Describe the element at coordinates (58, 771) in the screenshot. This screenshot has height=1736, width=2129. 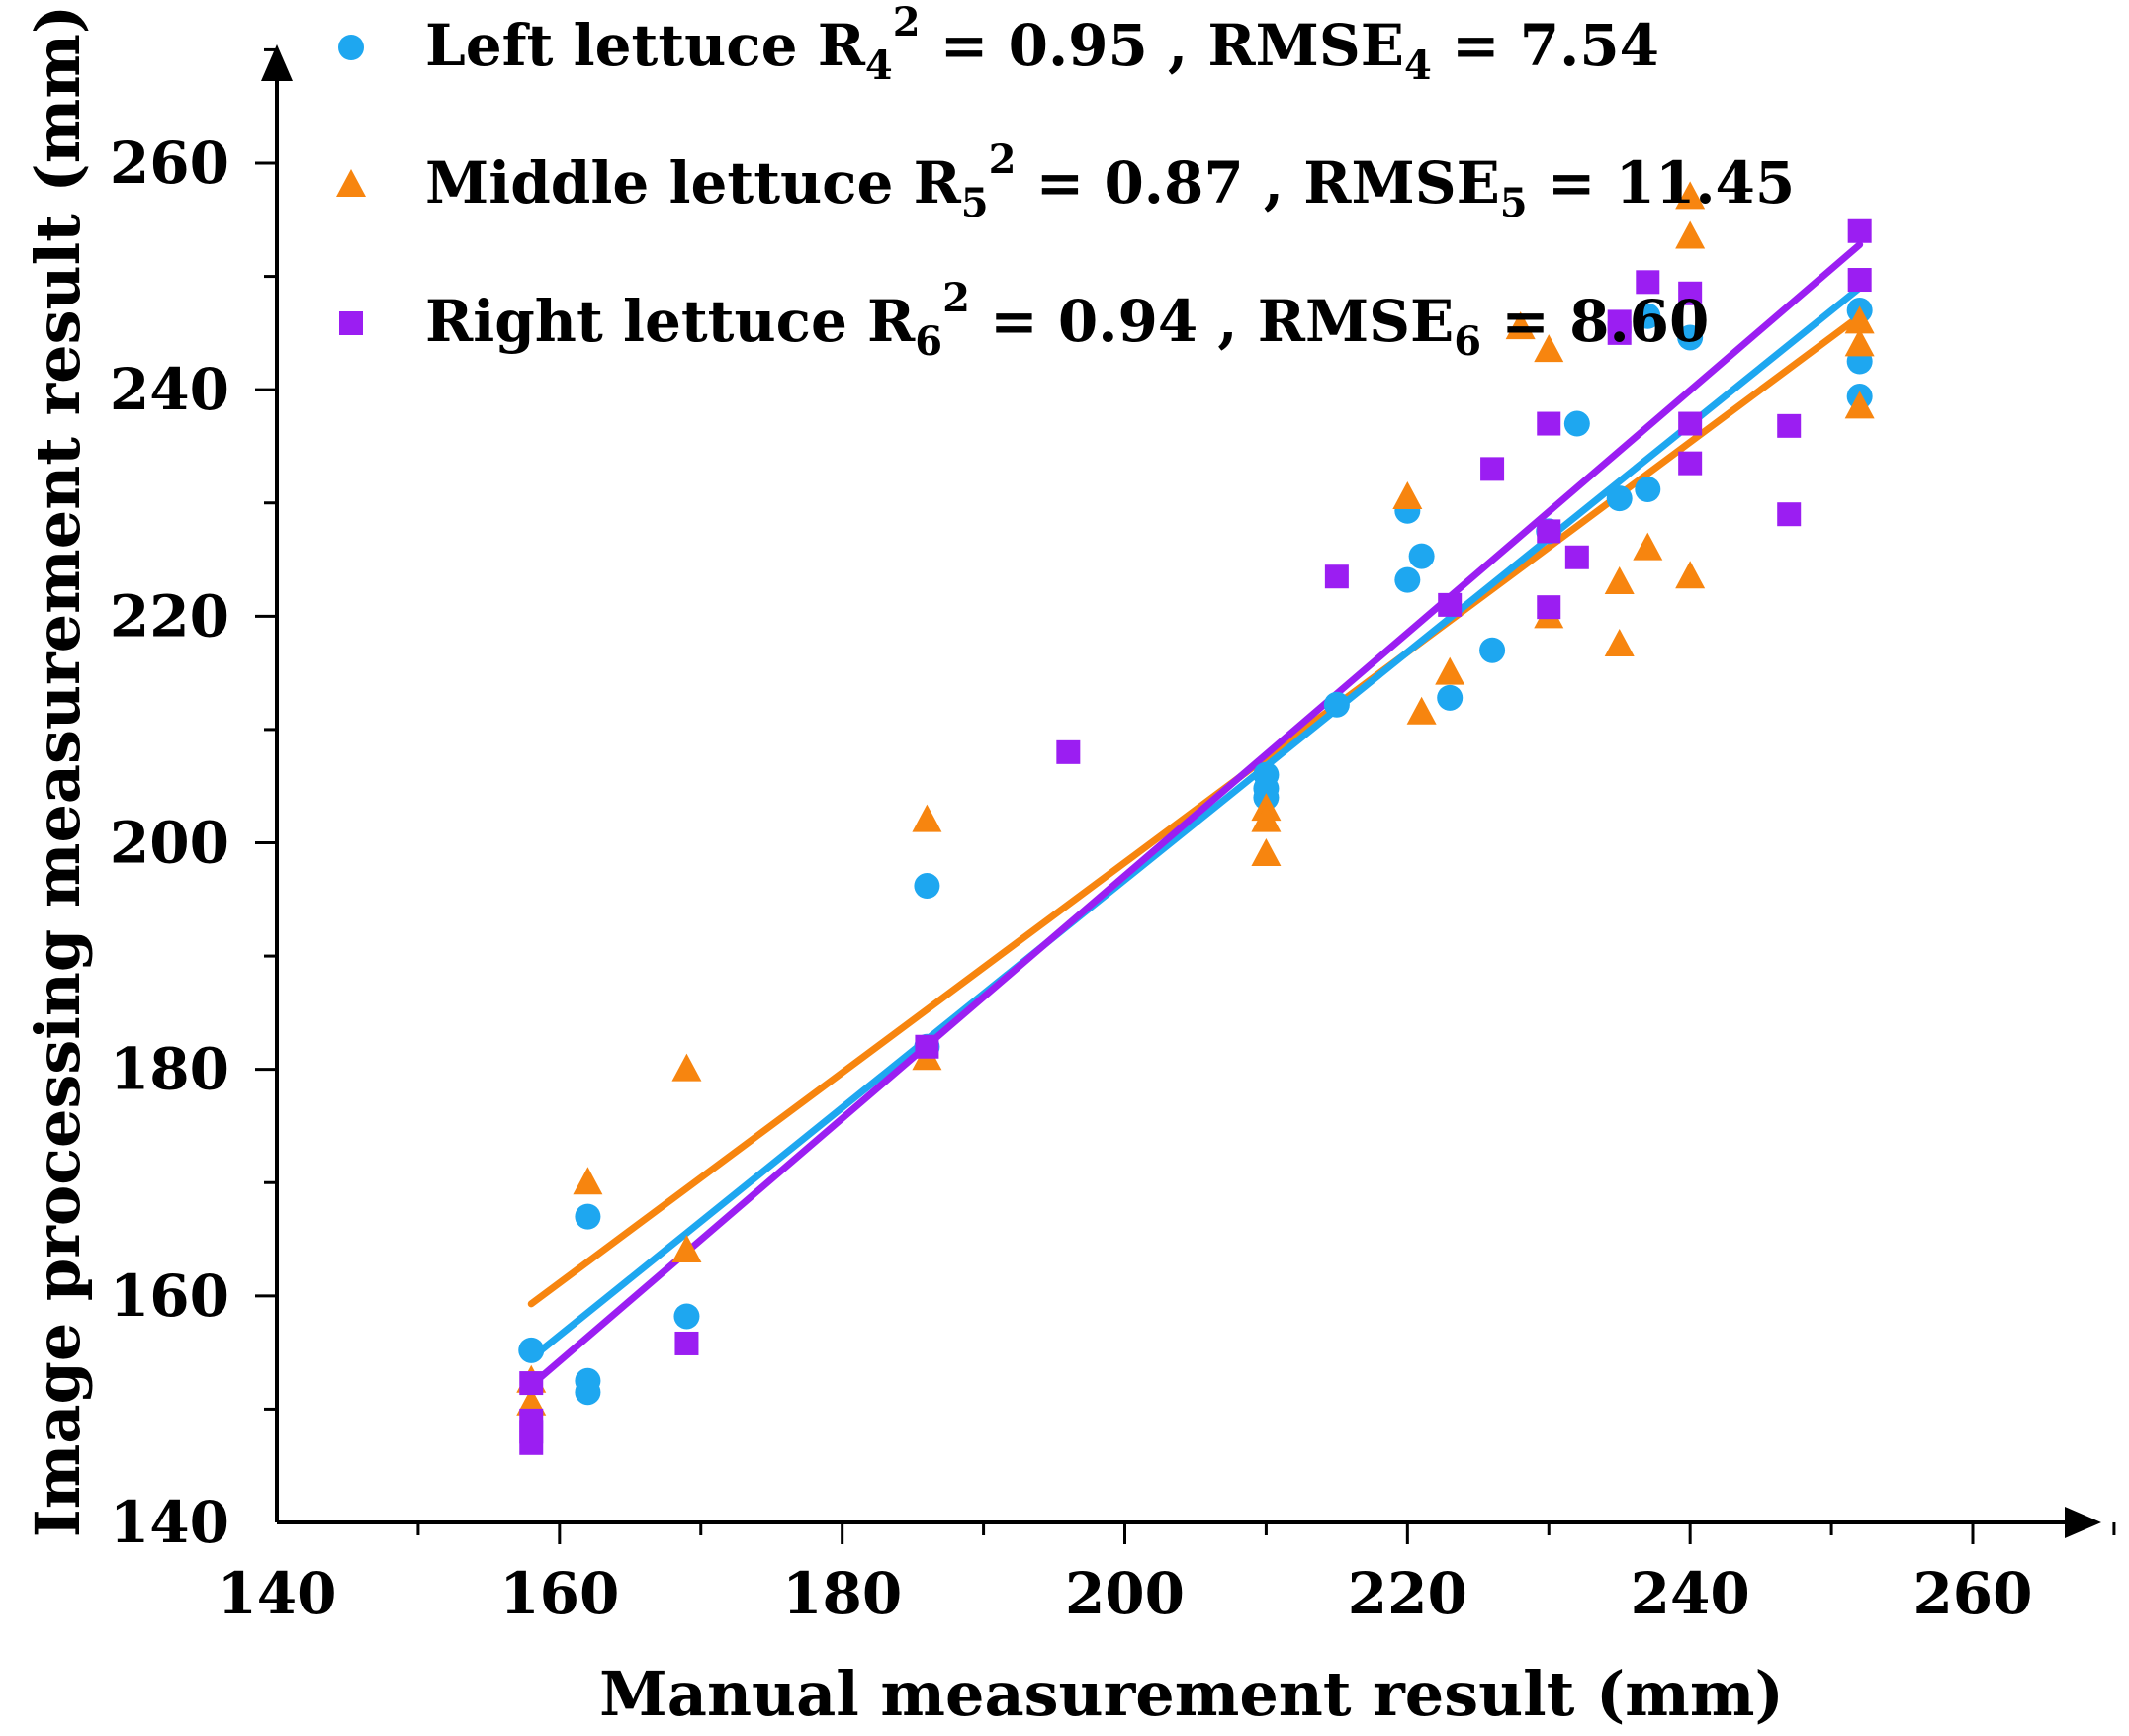
I see `y-axis-title: Image processing measurement result (mm)` at that location.